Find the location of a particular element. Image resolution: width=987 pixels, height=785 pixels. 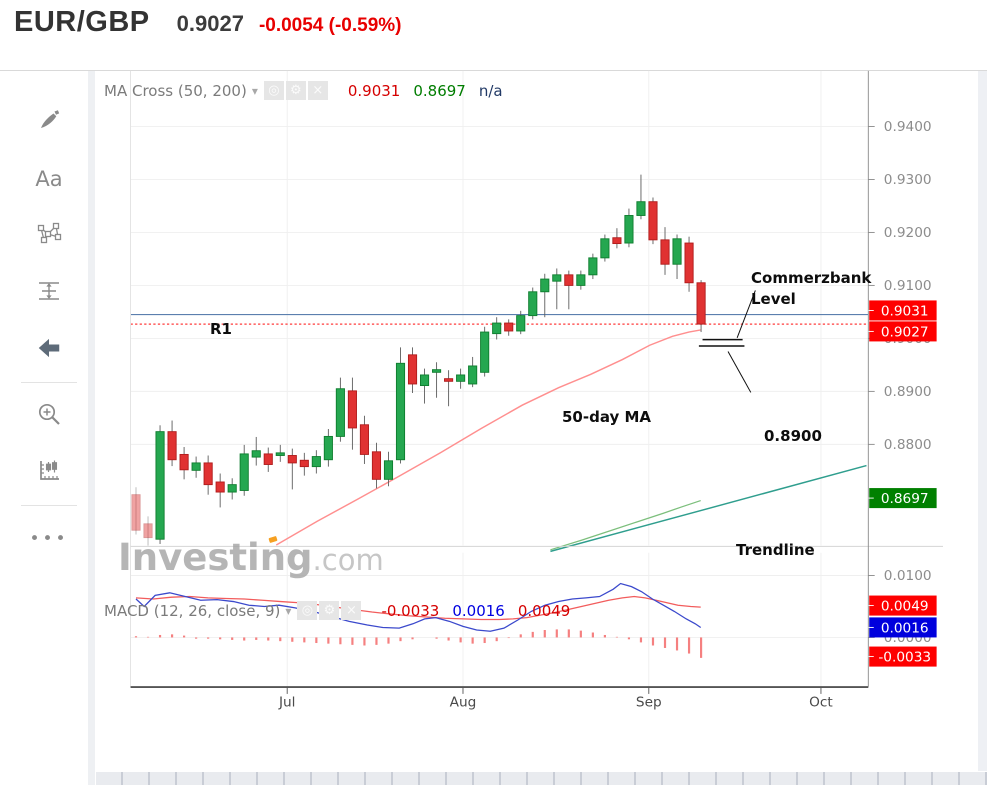

vertical-scrollbar is located at coordinates (982, 421).